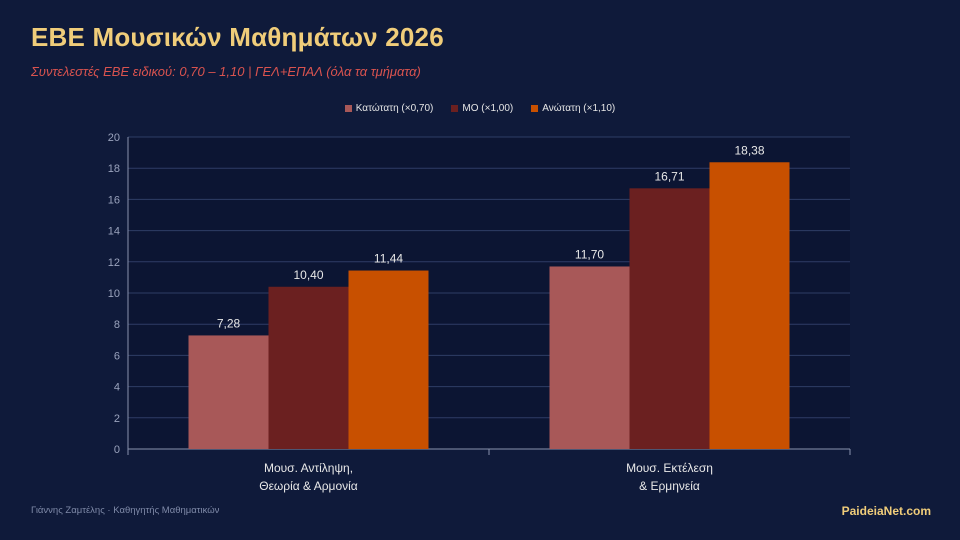 This screenshot has height=540, width=960. Describe the element at coordinates (229, 323) in the screenshot. I see `data-label: 7,28` at that location.